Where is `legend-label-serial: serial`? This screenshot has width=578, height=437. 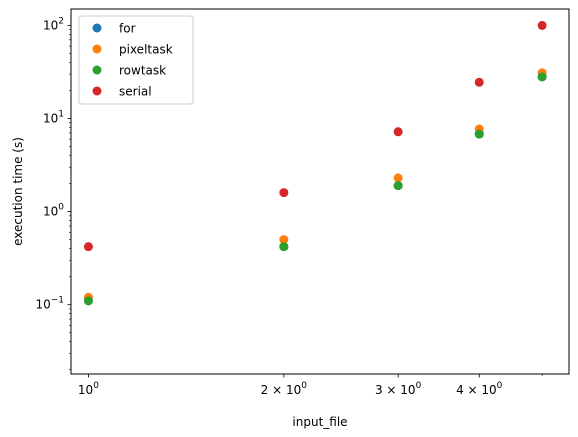 legend-label-serial: serial is located at coordinates (135, 92).